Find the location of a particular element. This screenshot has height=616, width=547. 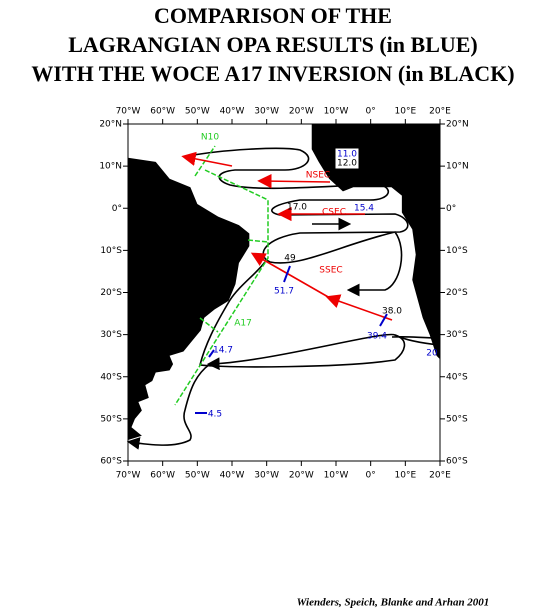

map-label: 51.7 is located at coordinates (284, 292).